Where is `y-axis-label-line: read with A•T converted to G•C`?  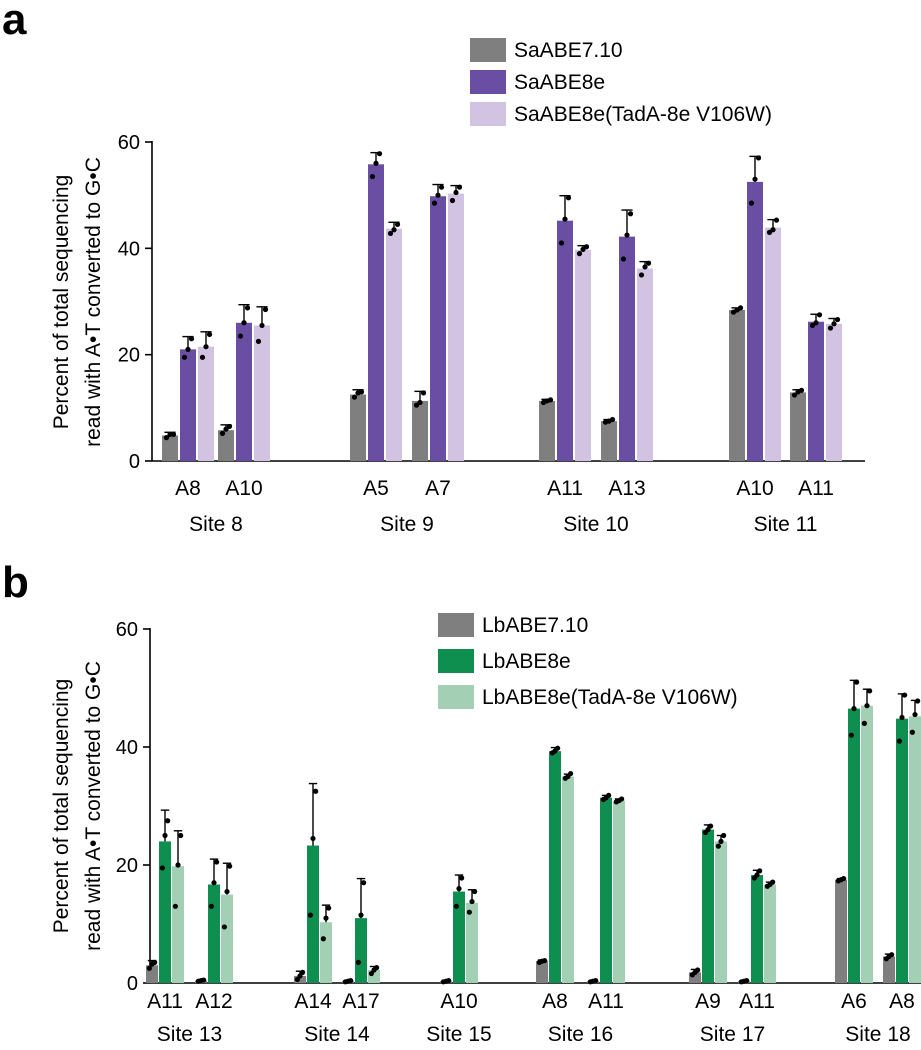
y-axis-label-line: read with A•T converted to G•C is located at coordinates (93, 806).